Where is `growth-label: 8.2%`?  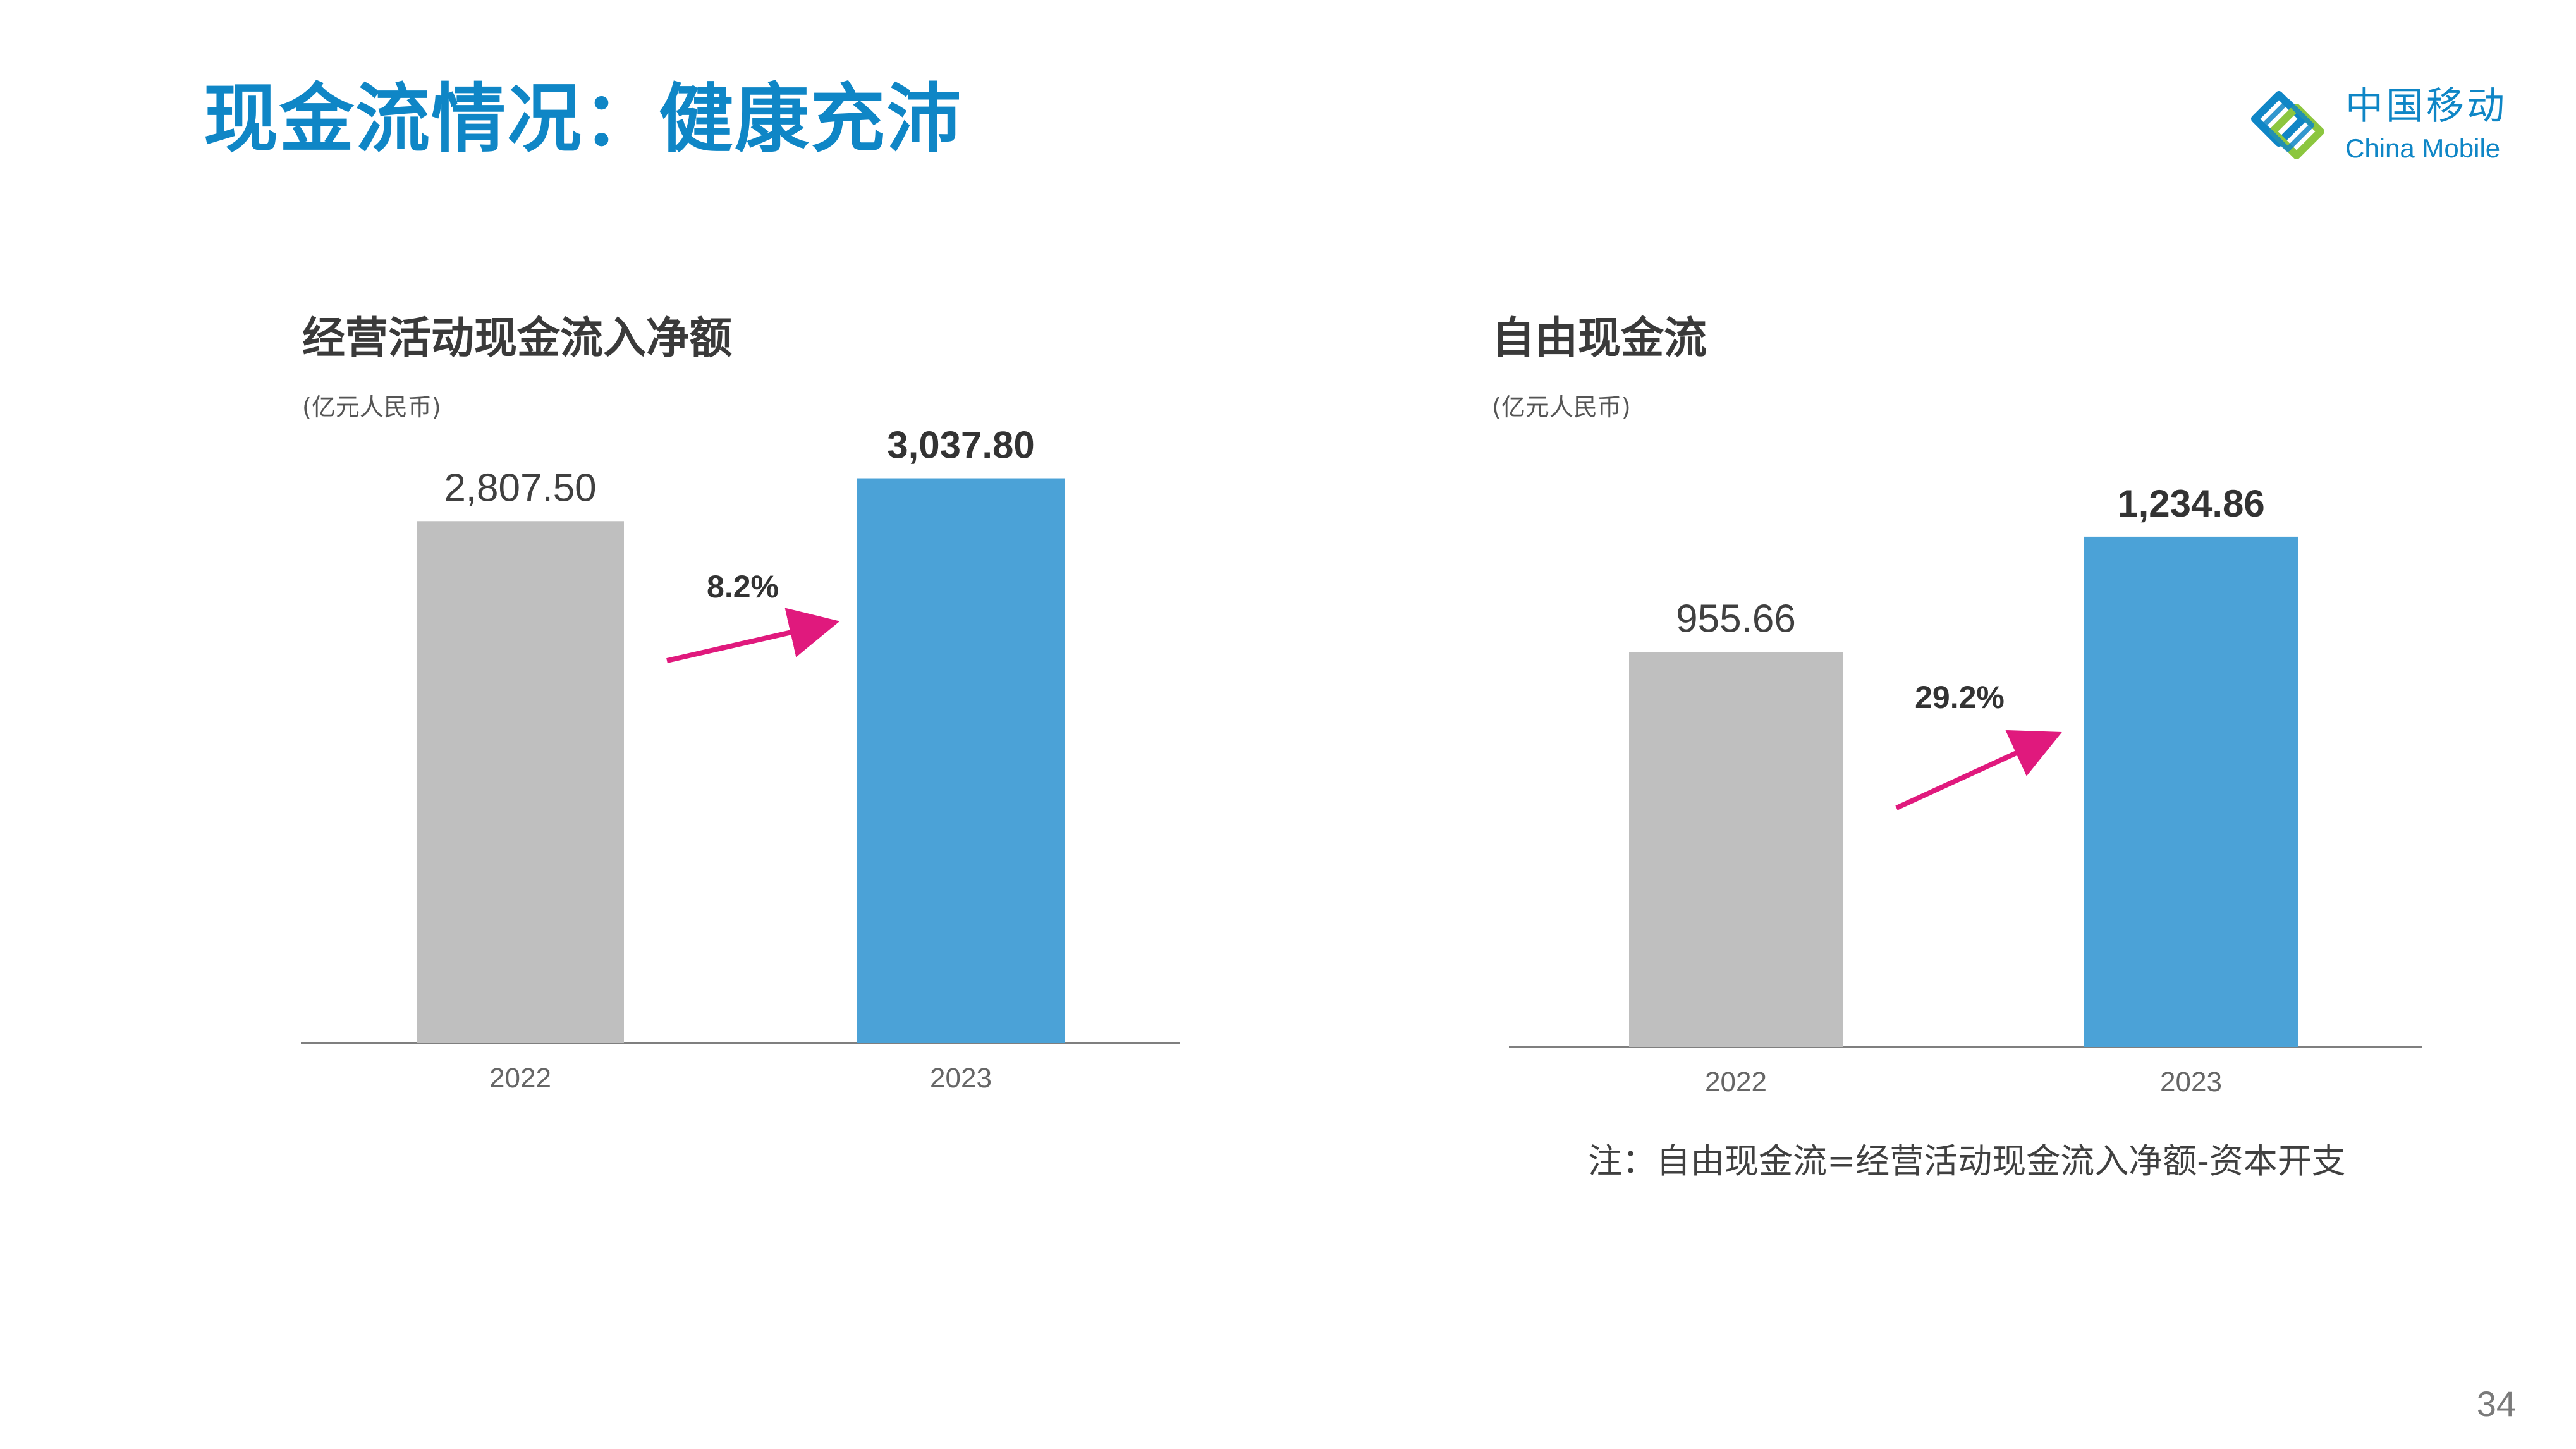 growth-label: 8.2% is located at coordinates (743, 586).